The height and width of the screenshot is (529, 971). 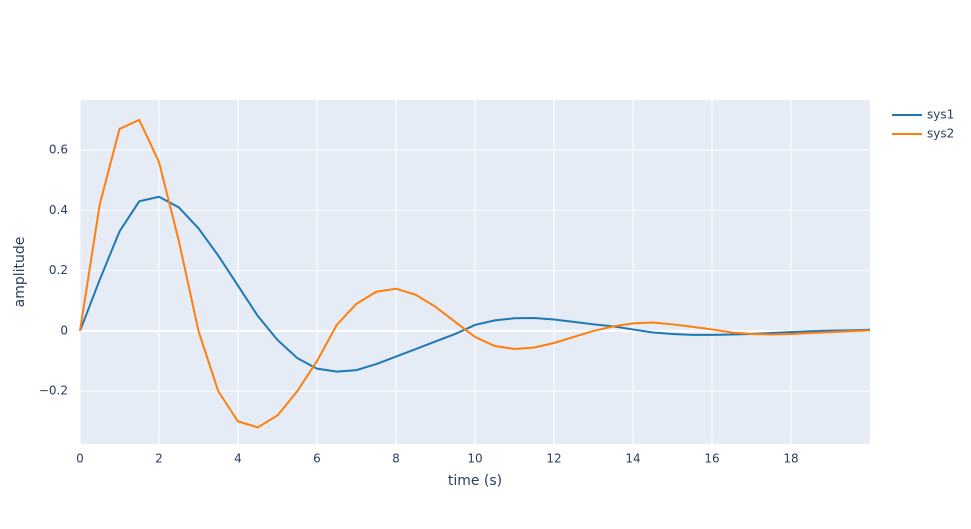 I want to click on y-tick-label: −0.2, so click(x=53, y=391).